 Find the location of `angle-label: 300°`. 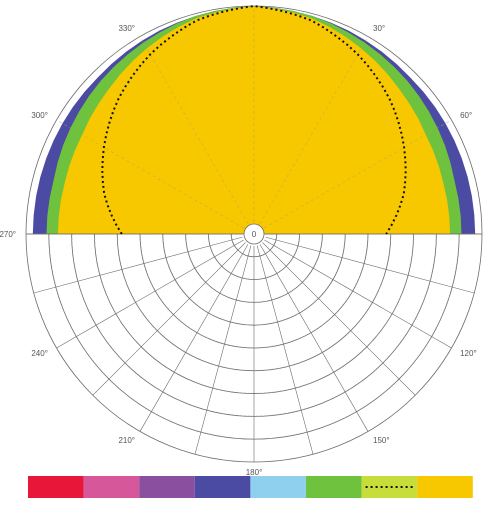

angle-label: 300° is located at coordinates (39, 115).